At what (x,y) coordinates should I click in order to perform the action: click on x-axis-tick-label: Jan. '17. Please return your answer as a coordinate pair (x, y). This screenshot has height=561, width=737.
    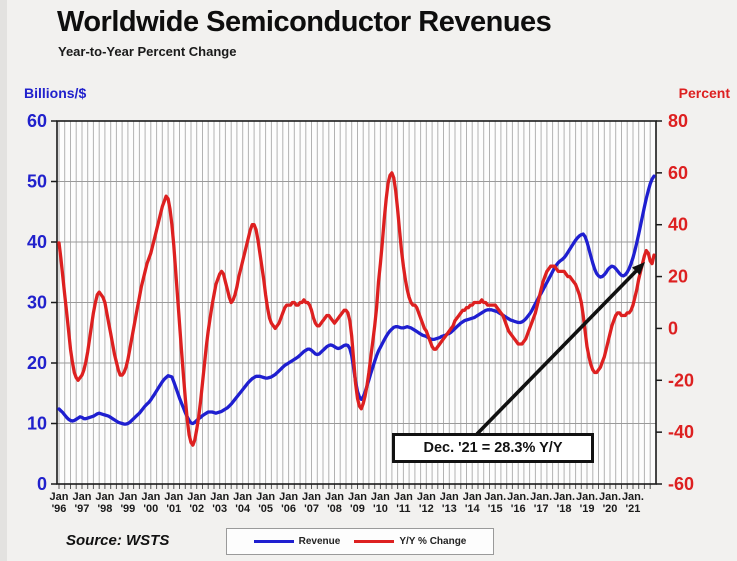
    Looking at the image, I should click on (541, 503).